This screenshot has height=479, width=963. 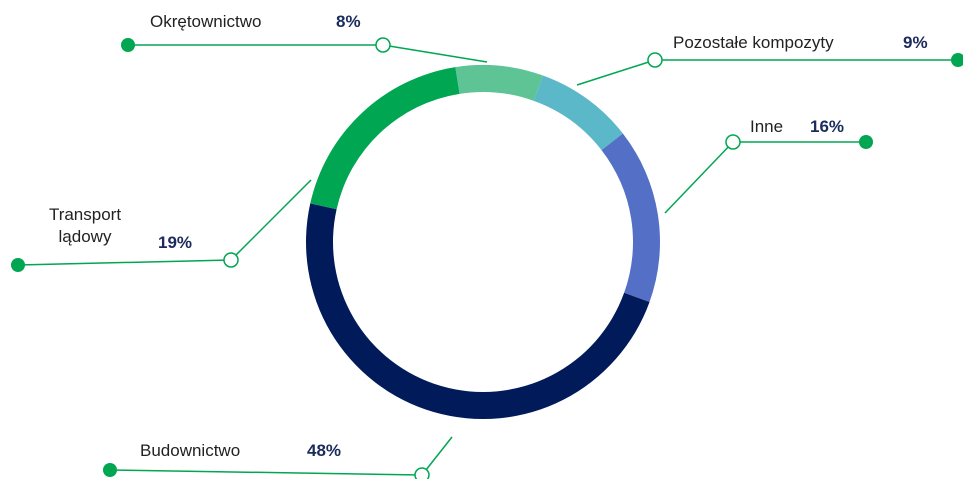 What do you see at coordinates (767, 126) in the screenshot?
I see `category-label: Inne` at bounding box center [767, 126].